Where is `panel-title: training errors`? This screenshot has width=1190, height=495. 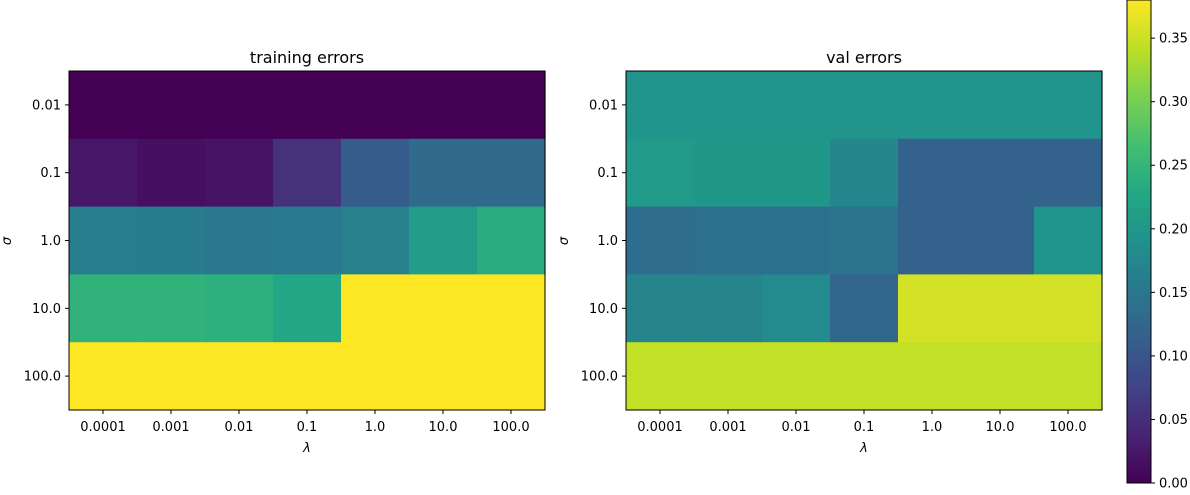 panel-title: training errors is located at coordinates (307, 57).